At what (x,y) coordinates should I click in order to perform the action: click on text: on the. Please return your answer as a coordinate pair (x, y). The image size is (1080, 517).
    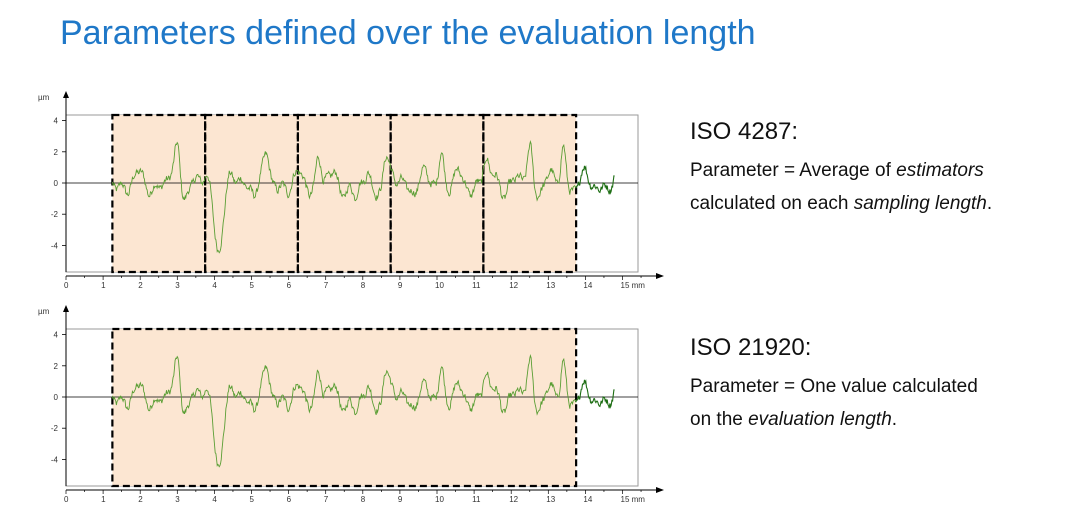
    Looking at the image, I should click on (719, 419).